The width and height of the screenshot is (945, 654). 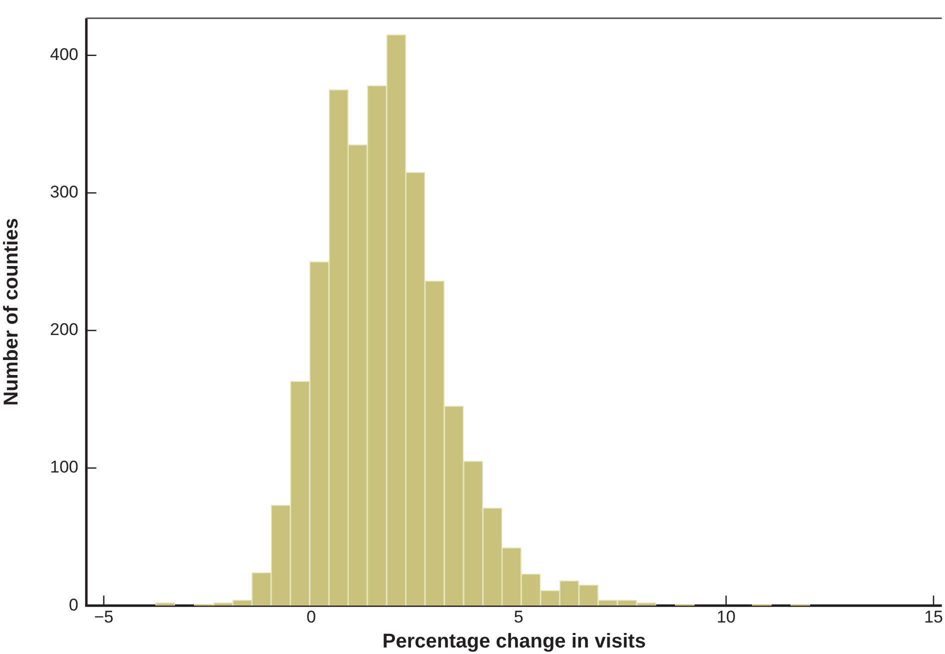 I want to click on y-tick-label: 400, so click(x=64, y=54).